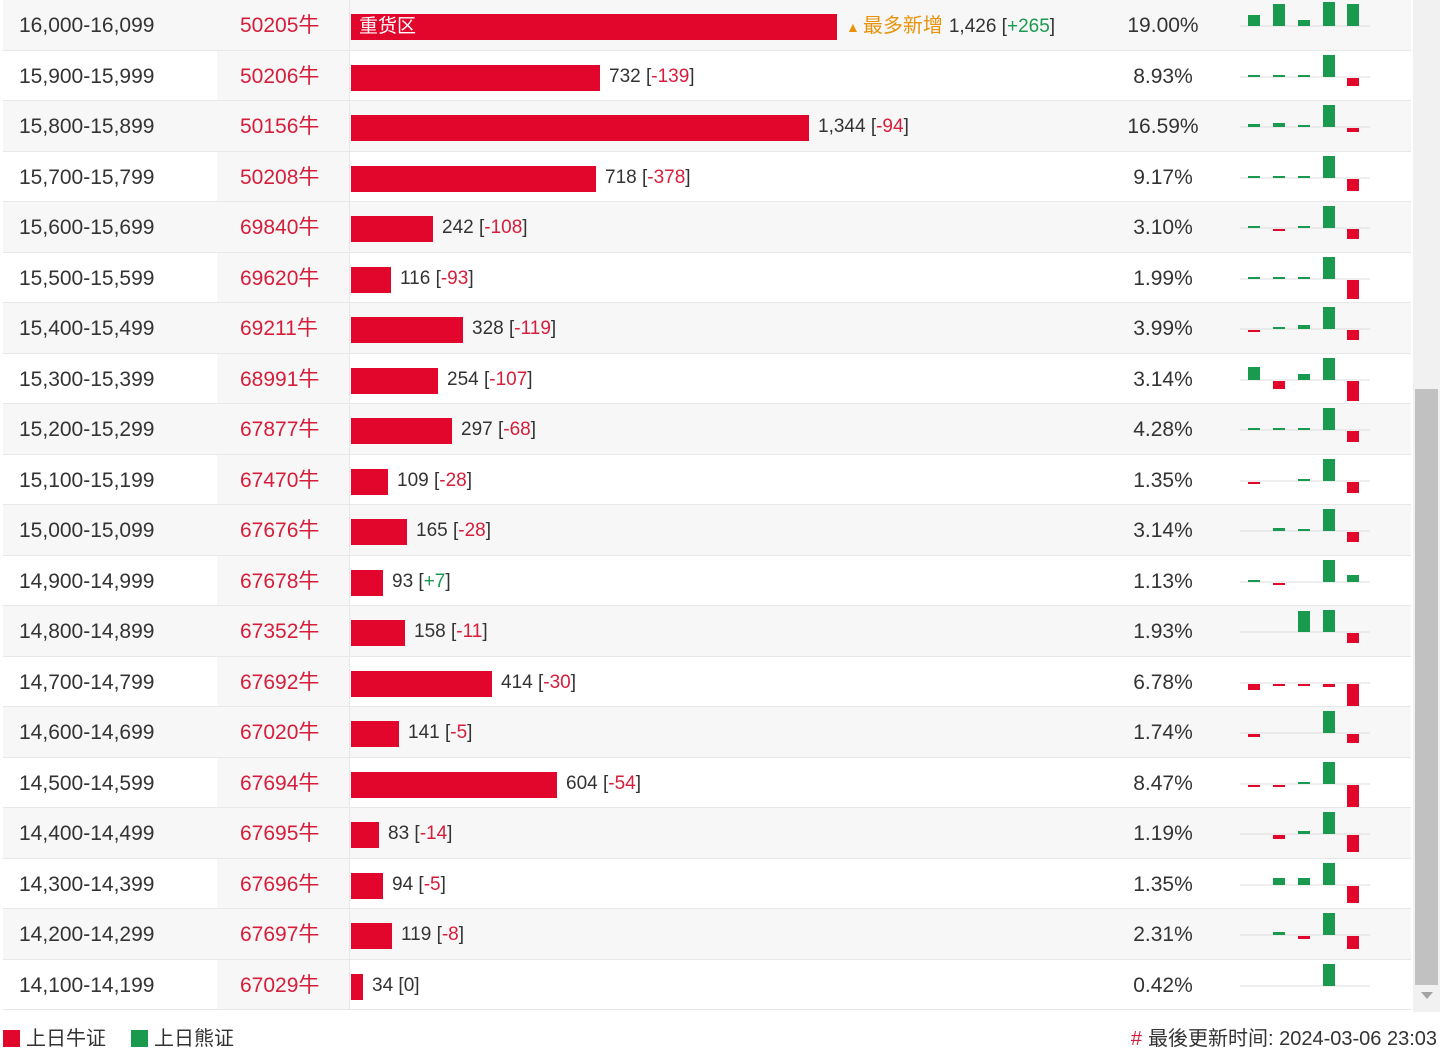  I want to click on table-row: 15,400-15,499 69211牛 328 [-119] 3.99%, so click(707, 328).